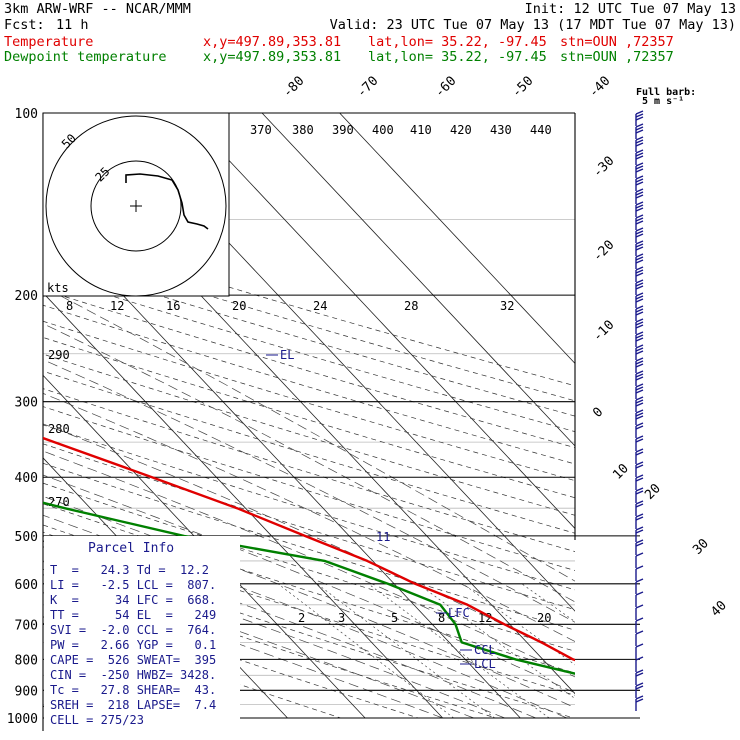 Image resolution: width=740 pixels, height=740 pixels. I want to click on parcel-row-cin: CIN = -250 HWBZ= 3428., so click(133, 675).